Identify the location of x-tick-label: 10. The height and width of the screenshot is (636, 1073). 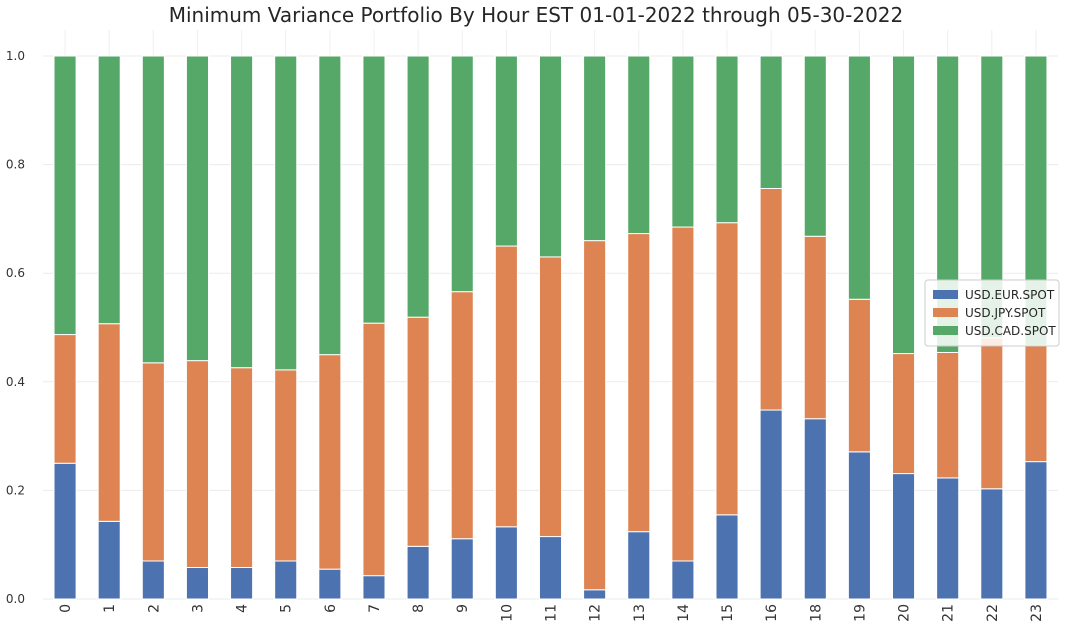
(507, 613).